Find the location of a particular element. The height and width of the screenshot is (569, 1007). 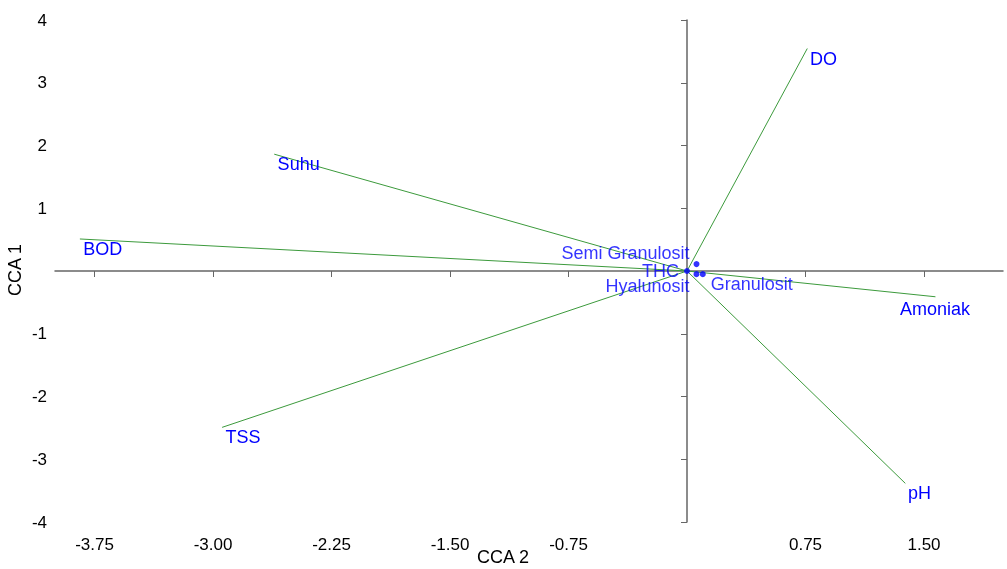

y-tick-label: -3 is located at coordinates (39, 459).